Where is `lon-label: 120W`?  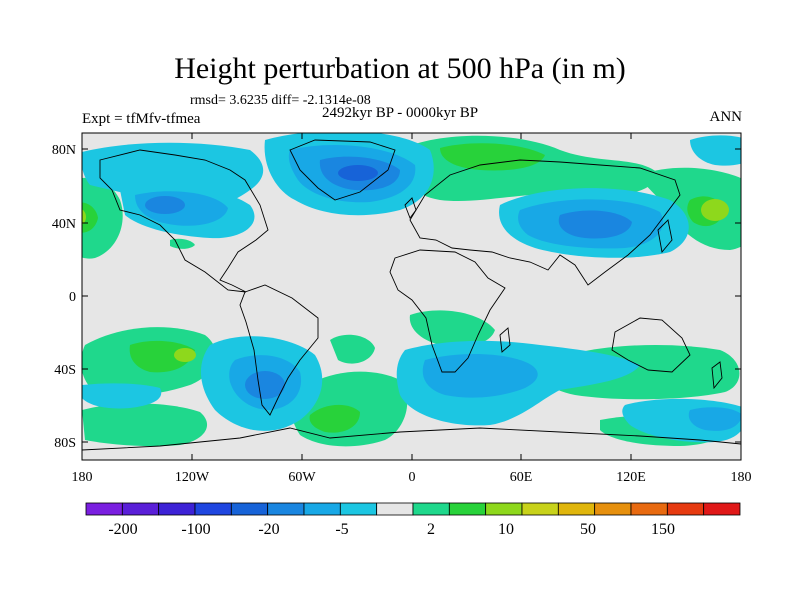
lon-label: 120W is located at coordinates (192, 477).